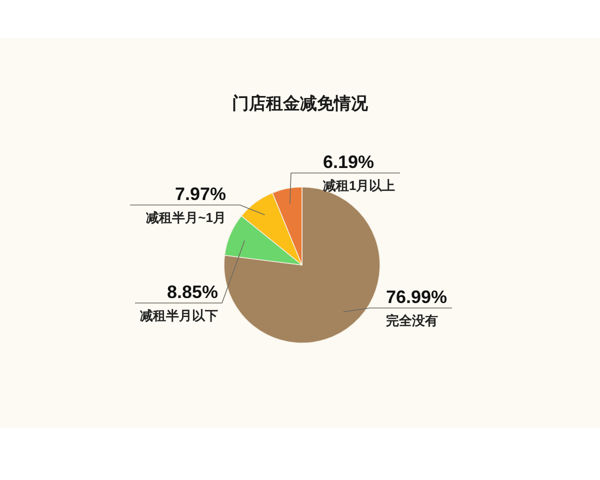  I want to click on slice-label: 完全没有, so click(412, 320).